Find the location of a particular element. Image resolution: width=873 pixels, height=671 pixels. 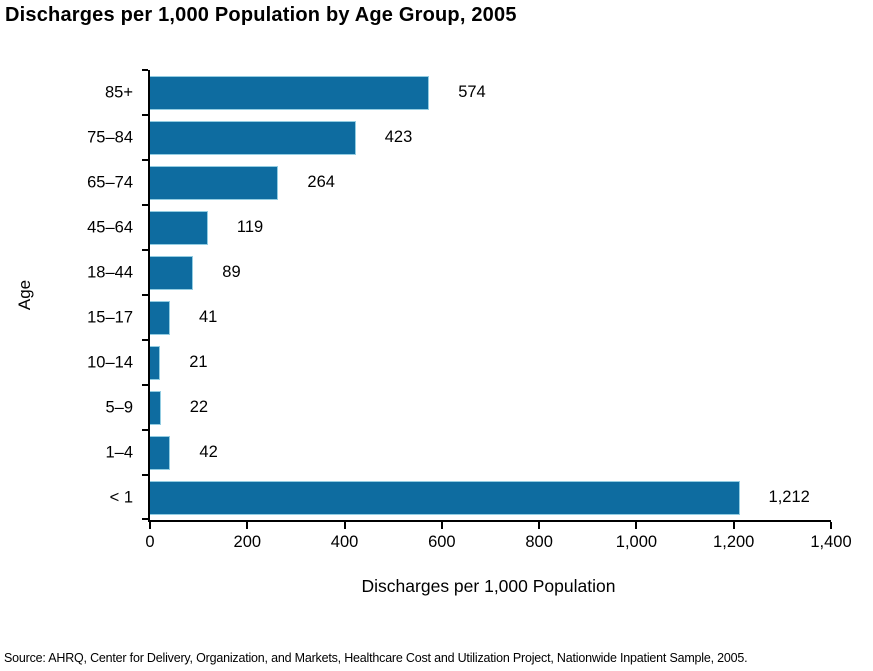

x-tick-label: 1,400 is located at coordinates (831, 542).